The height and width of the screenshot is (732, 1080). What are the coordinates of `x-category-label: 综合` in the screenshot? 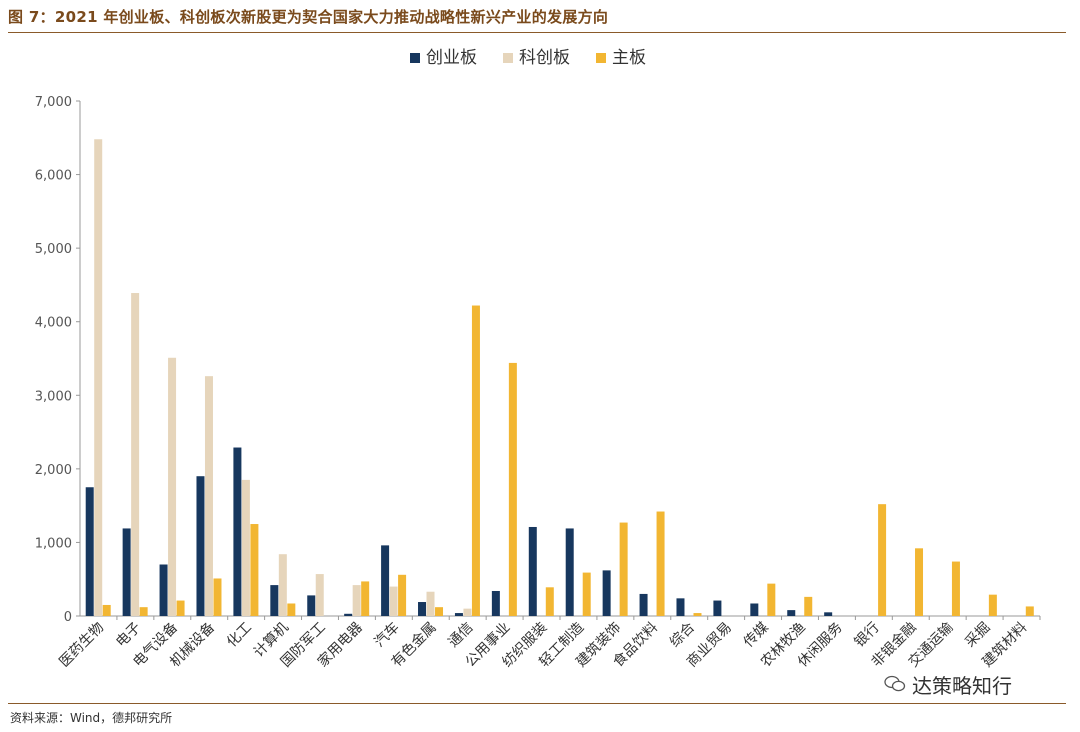 It's located at (682, 635).